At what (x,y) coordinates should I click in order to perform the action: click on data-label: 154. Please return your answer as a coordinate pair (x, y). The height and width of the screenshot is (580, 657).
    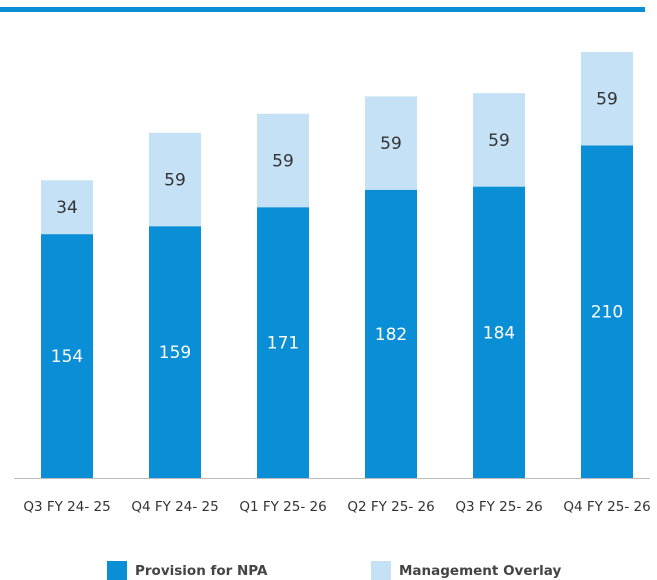
    Looking at the image, I should click on (67, 357).